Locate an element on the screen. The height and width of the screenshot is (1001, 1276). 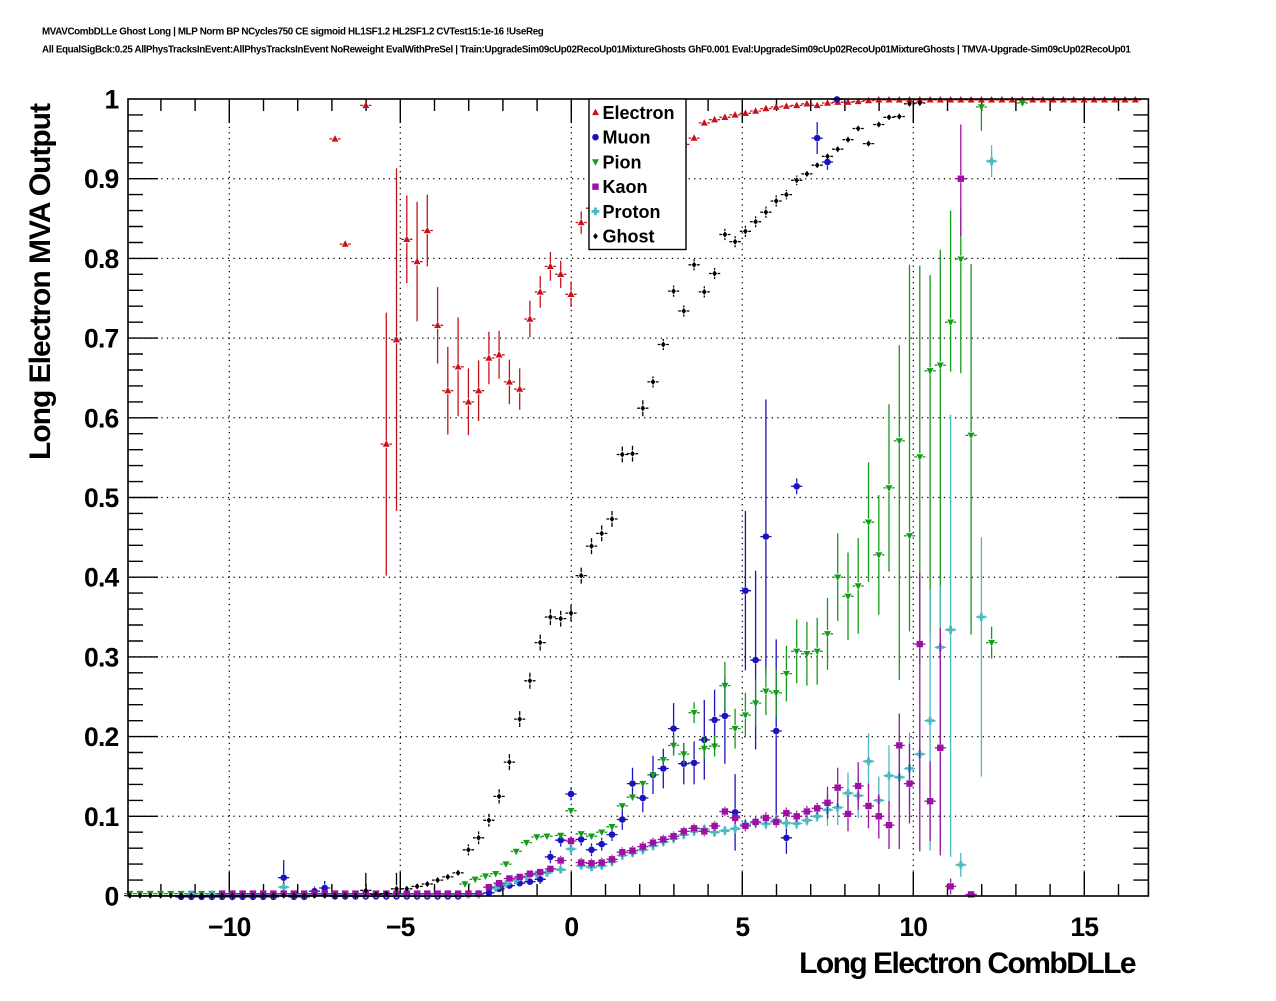
svg-text: 5 is located at coordinates (742, 927).